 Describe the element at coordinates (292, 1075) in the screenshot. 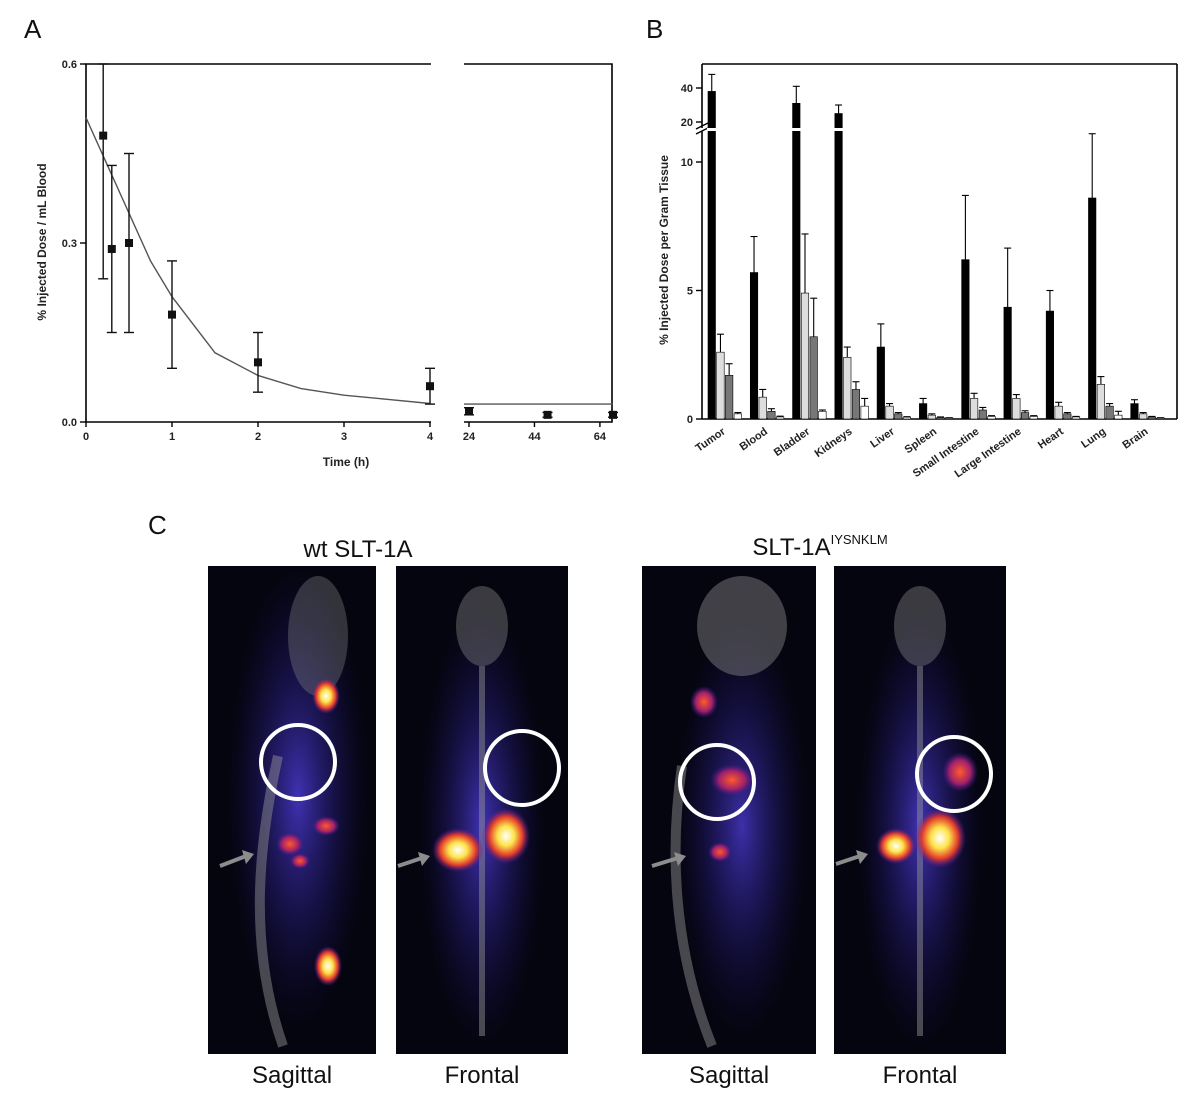

I see `caption-wt-sagittal: Sagittal` at that location.